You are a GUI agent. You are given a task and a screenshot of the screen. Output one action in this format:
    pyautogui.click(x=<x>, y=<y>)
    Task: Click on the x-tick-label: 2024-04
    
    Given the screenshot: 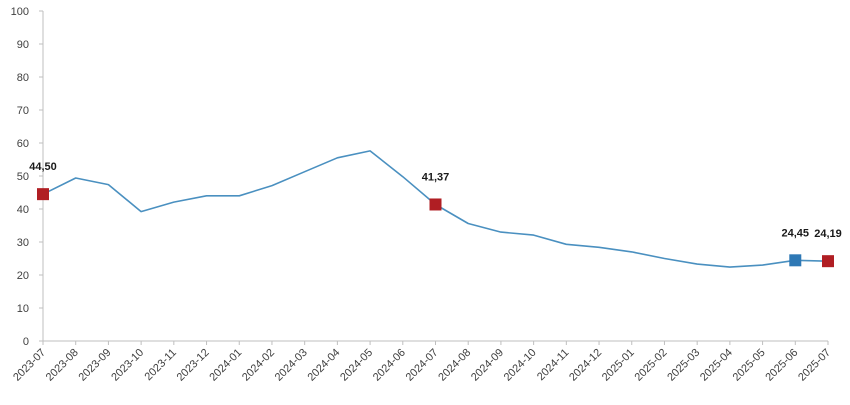 What is the action you would take?
    pyautogui.click(x=323, y=365)
    